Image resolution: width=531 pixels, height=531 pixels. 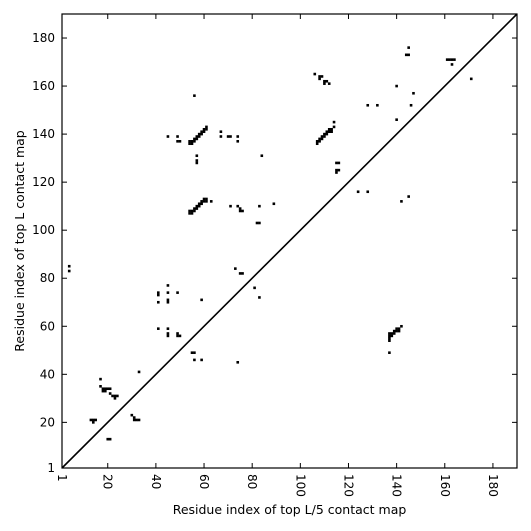 What do you see at coordinates (19, 240) in the screenshot?
I see `y-axis-label: Residue index of top L contact map` at bounding box center [19, 240].